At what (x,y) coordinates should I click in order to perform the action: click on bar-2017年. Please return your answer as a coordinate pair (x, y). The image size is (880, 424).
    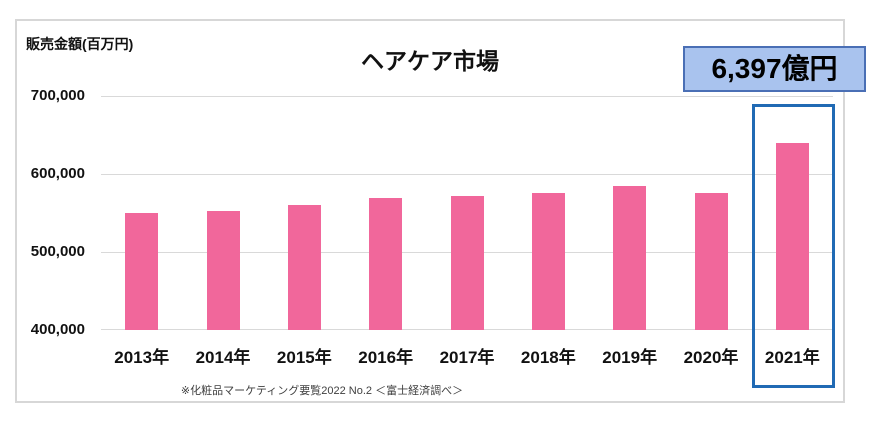
    Looking at the image, I should click on (467, 263).